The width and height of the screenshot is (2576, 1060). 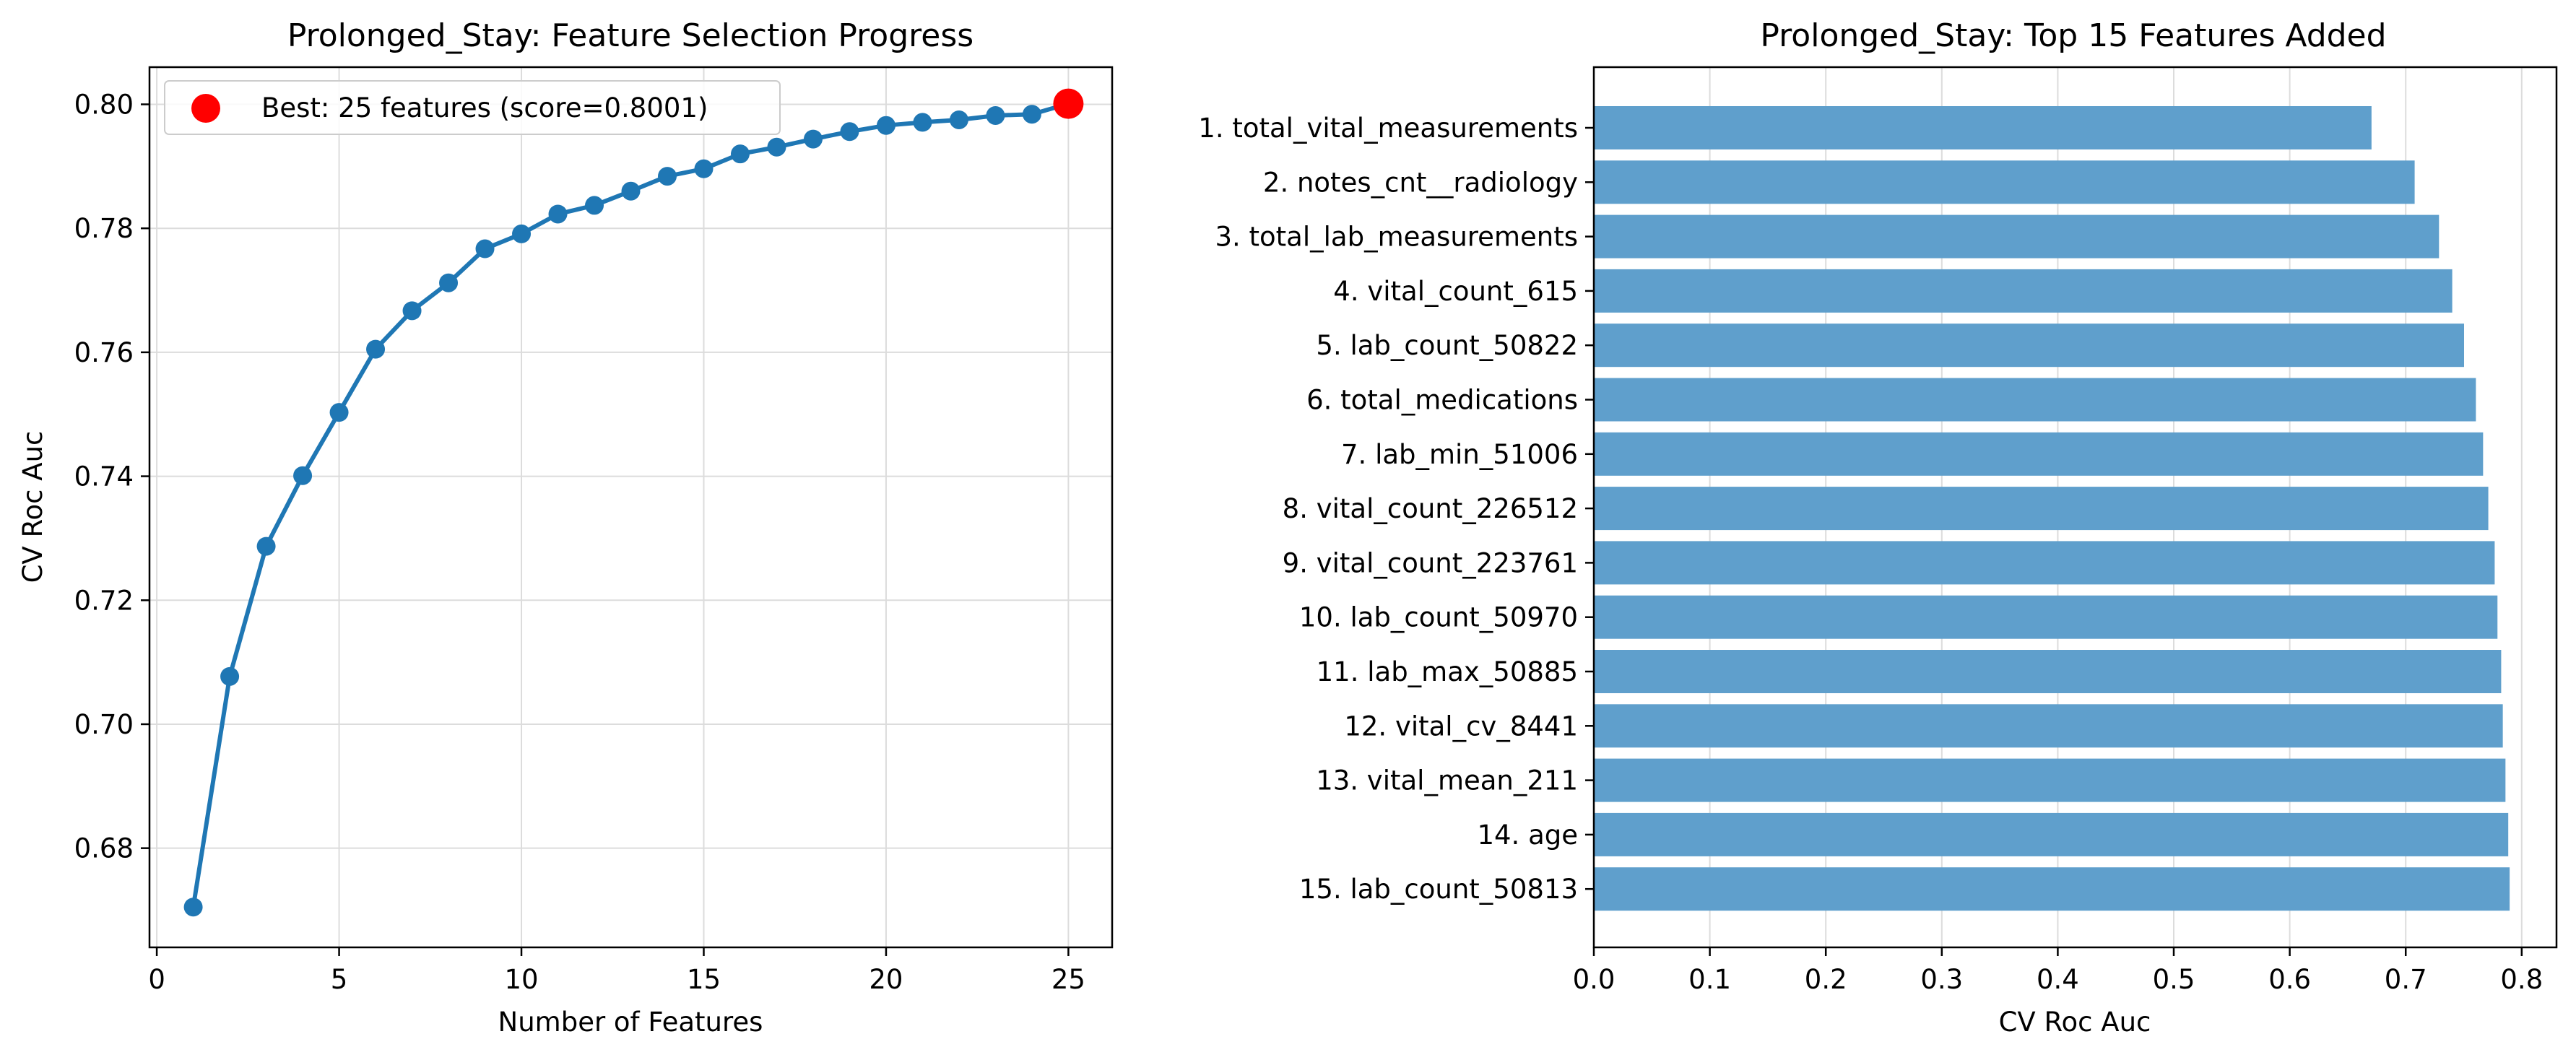 What do you see at coordinates (1447, 780) in the screenshot?
I see `category-label: 13. vital_mean_211` at bounding box center [1447, 780].